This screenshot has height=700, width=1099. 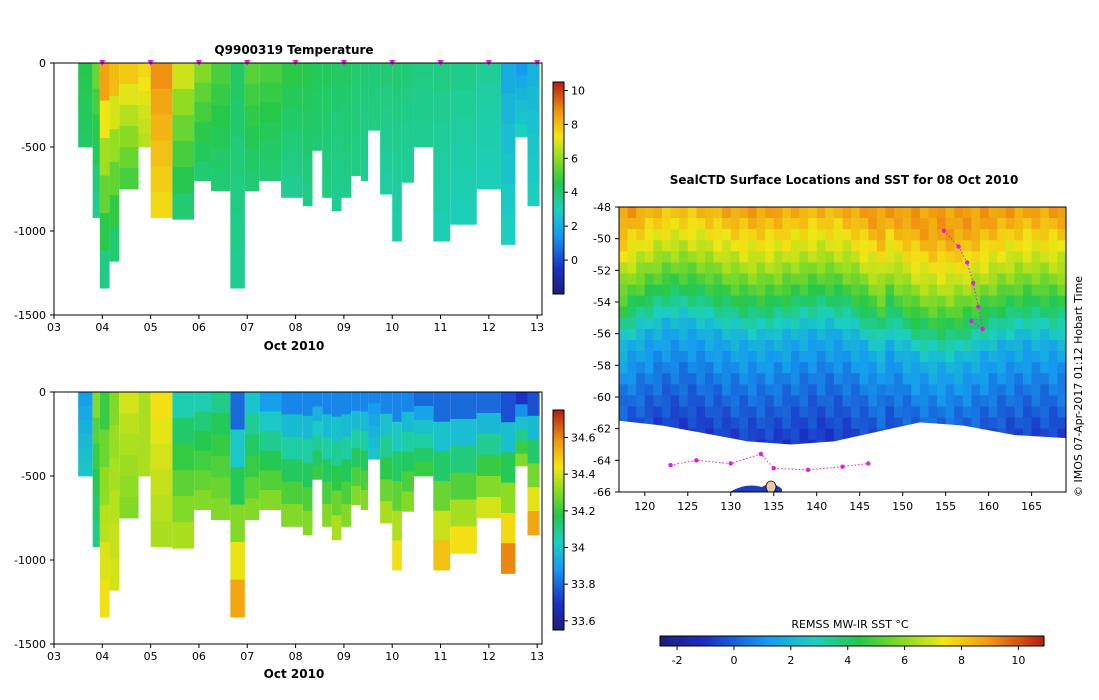 What do you see at coordinates (294, 346) in the screenshot?
I see `temperature-x-label: Oct 2010` at bounding box center [294, 346].